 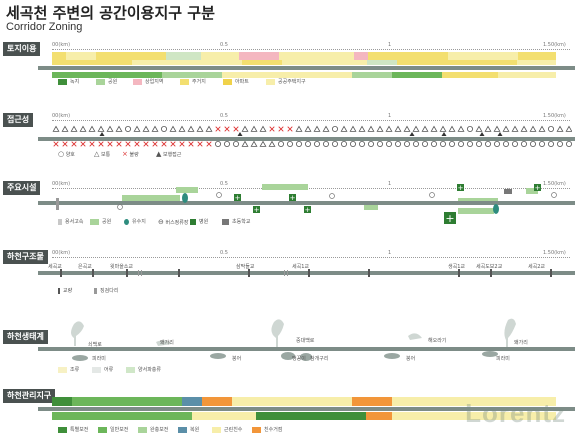 I want to click on axis-line-access, so click(x=311, y=120).